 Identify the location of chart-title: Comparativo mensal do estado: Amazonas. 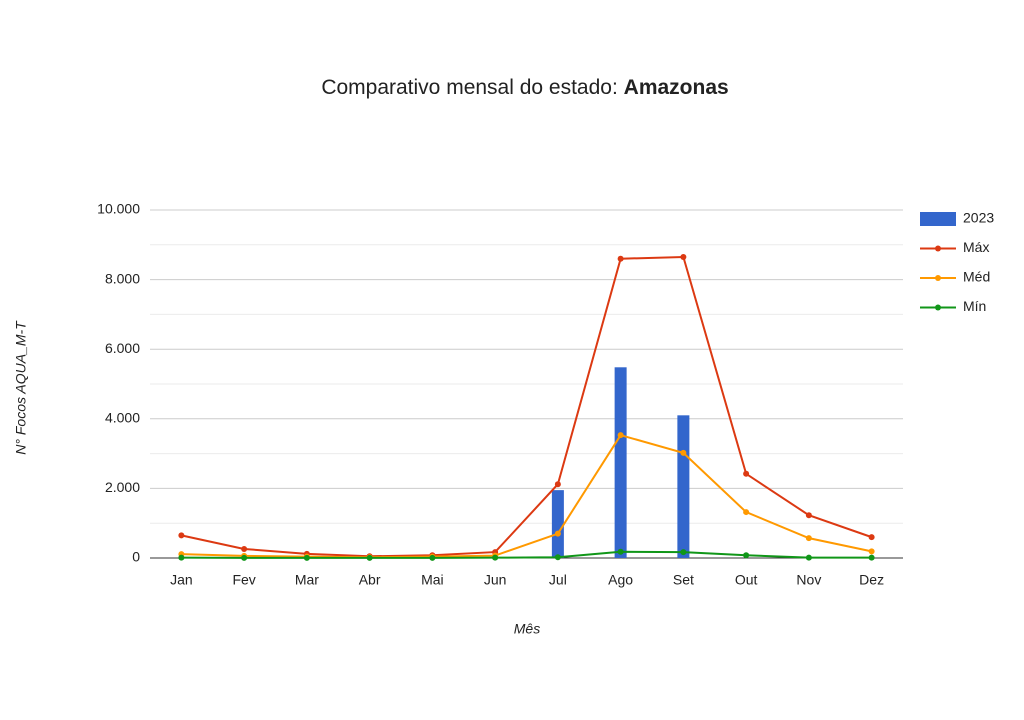
(524, 87).